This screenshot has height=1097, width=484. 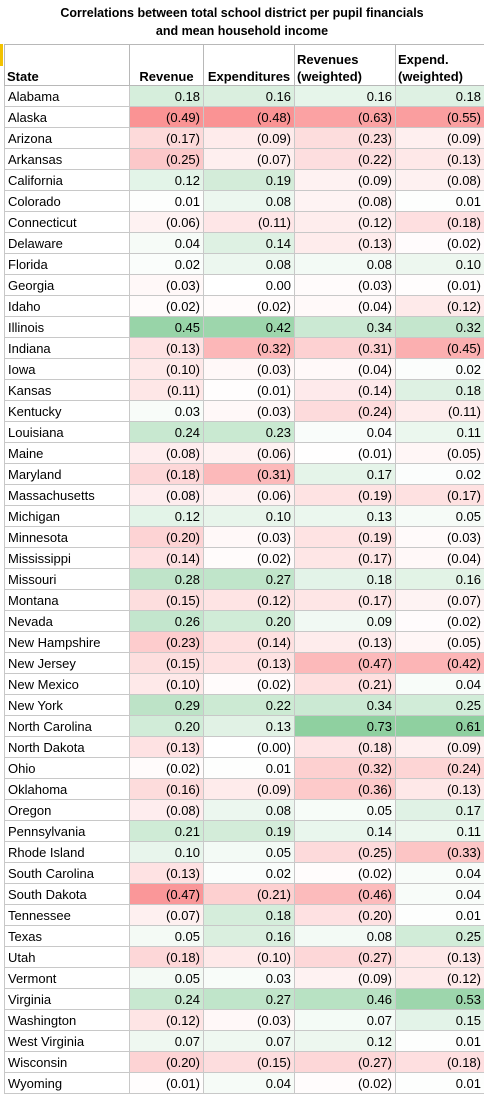 What do you see at coordinates (67, 558) in the screenshot?
I see `cell-state: Mississippi` at bounding box center [67, 558].